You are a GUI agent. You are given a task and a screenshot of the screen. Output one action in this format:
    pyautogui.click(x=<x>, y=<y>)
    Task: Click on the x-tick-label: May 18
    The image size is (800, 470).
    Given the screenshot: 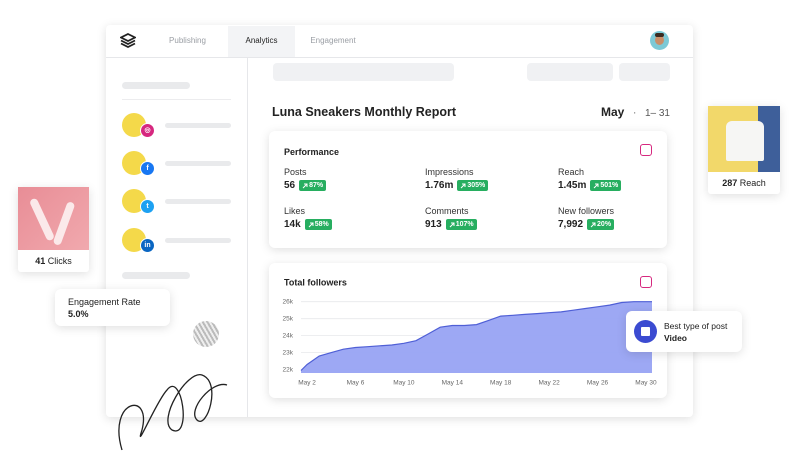 What is the action you would take?
    pyautogui.click(x=501, y=383)
    